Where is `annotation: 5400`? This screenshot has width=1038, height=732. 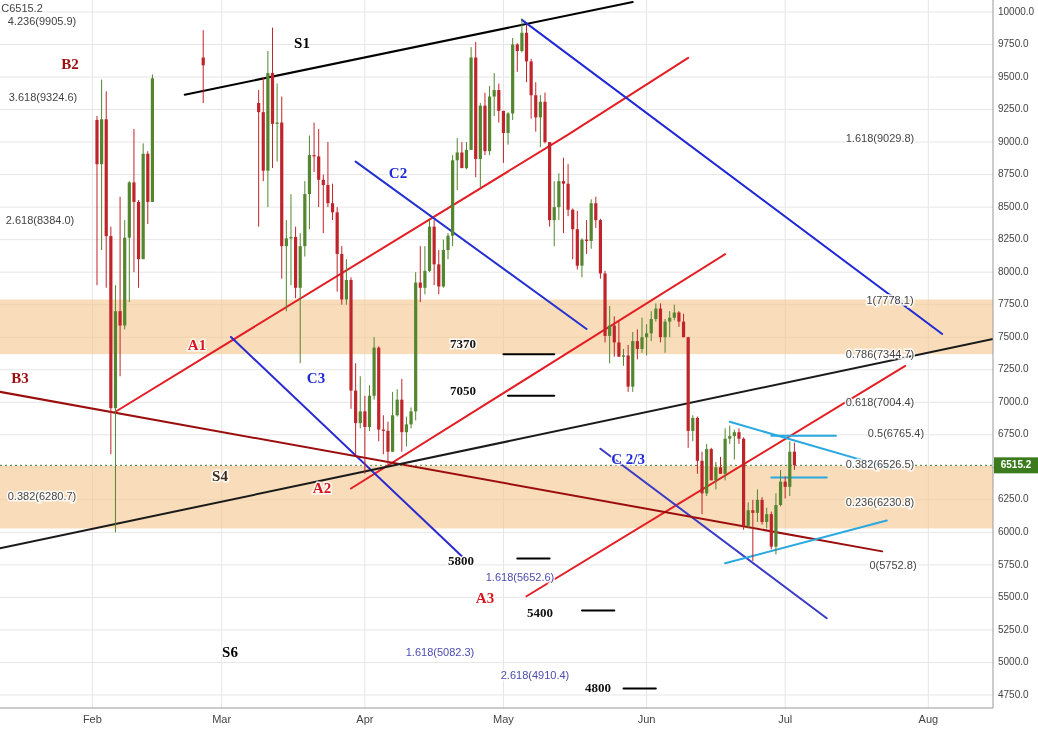 annotation: 5400 is located at coordinates (540, 612).